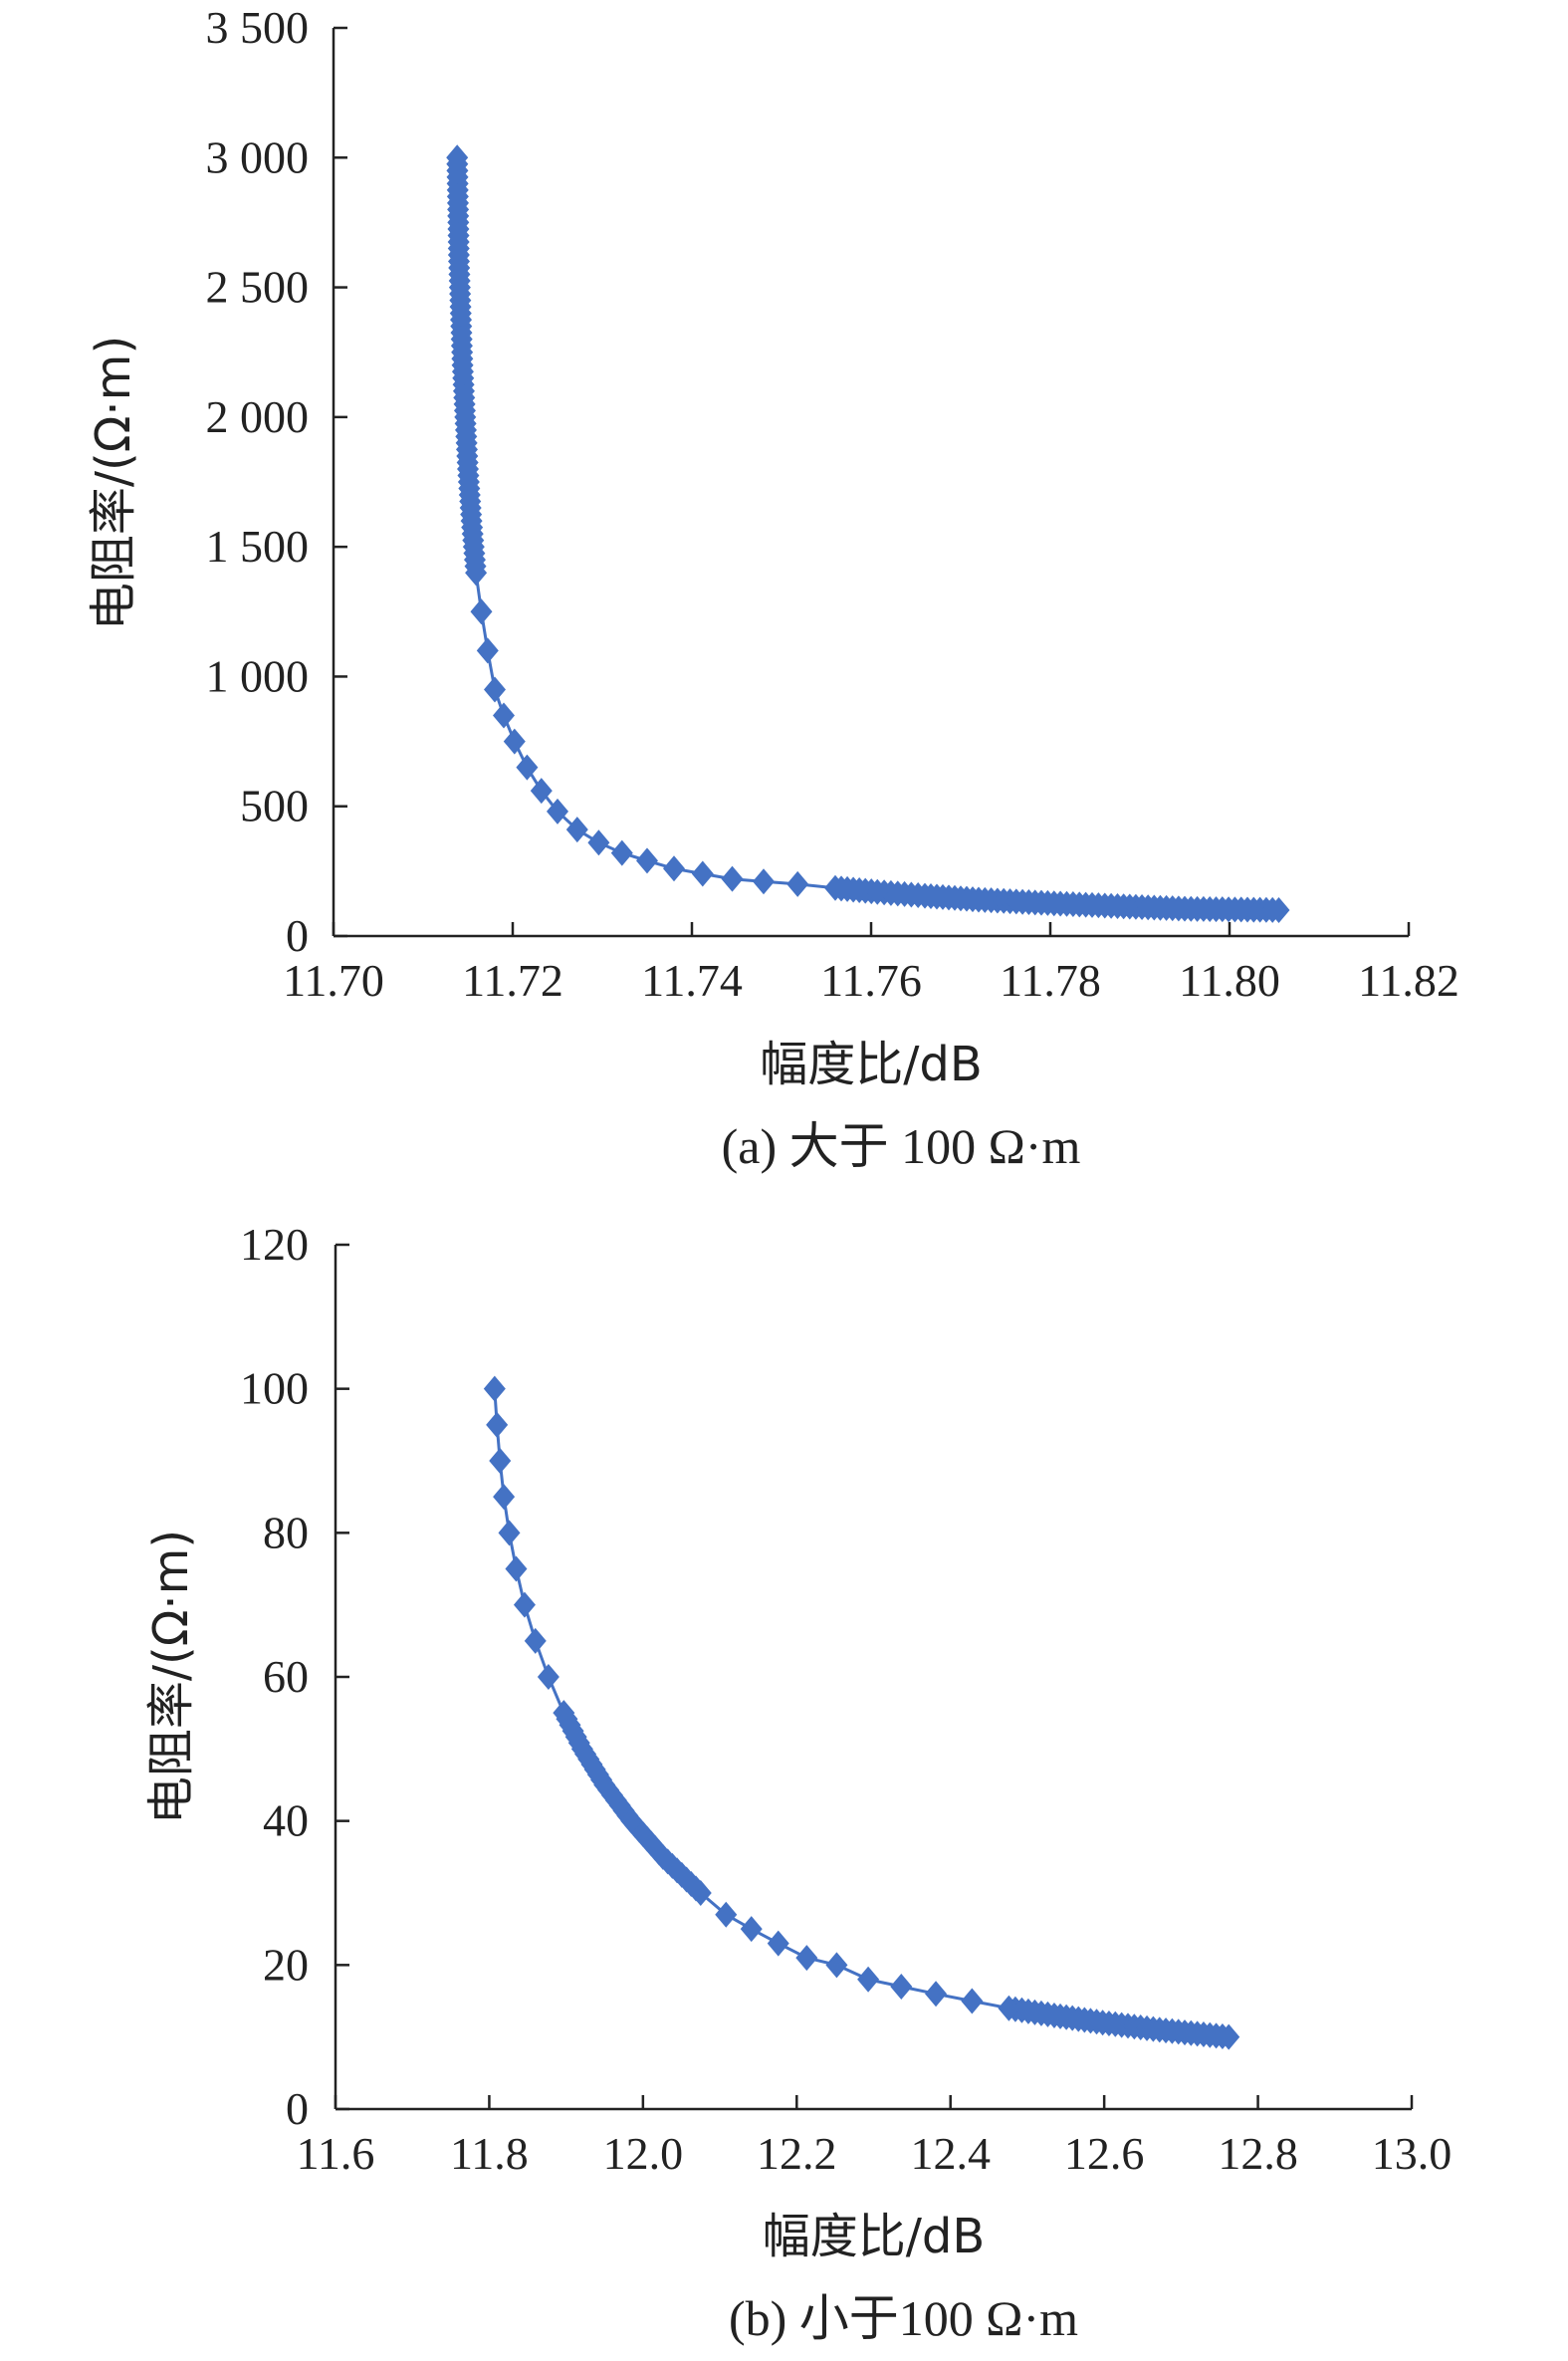  I want to click on y-tick-label: 20, so click(286, 1964).